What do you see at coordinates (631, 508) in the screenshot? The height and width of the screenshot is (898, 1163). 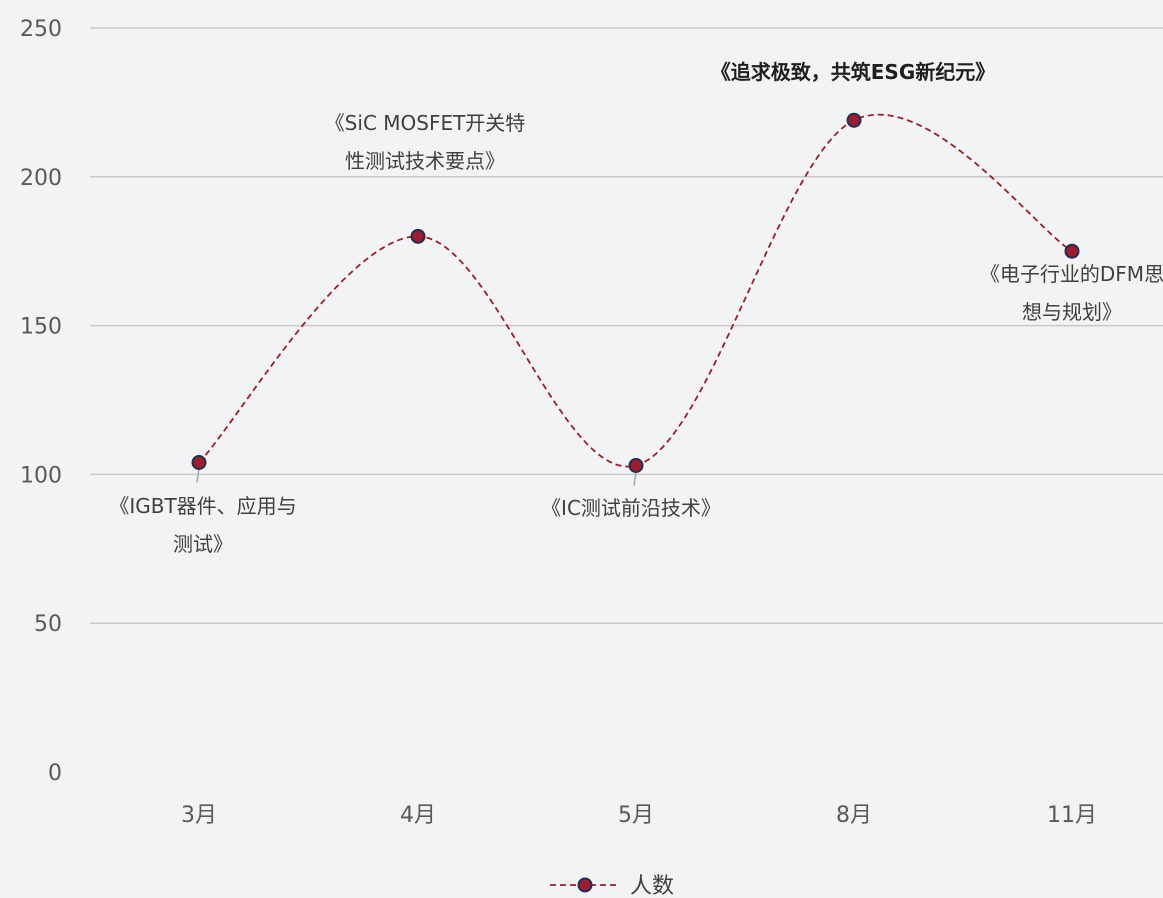 I see `data-label: 《IC测试前沿技术》` at bounding box center [631, 508].